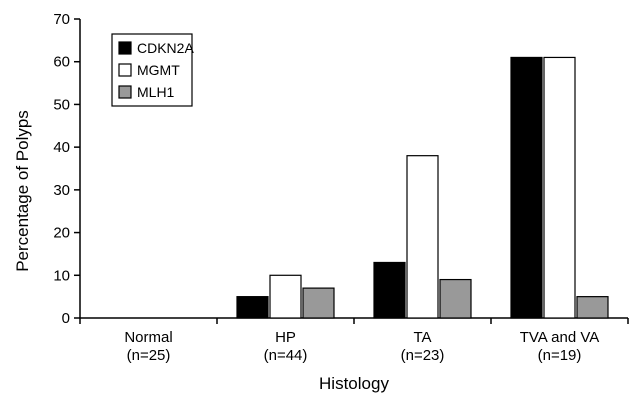 The image size is (632, 393). What do you see at coordinates (61, 19) in the screenshot?
I see `y-tick-label: 70` at bounding box center [61, 19].